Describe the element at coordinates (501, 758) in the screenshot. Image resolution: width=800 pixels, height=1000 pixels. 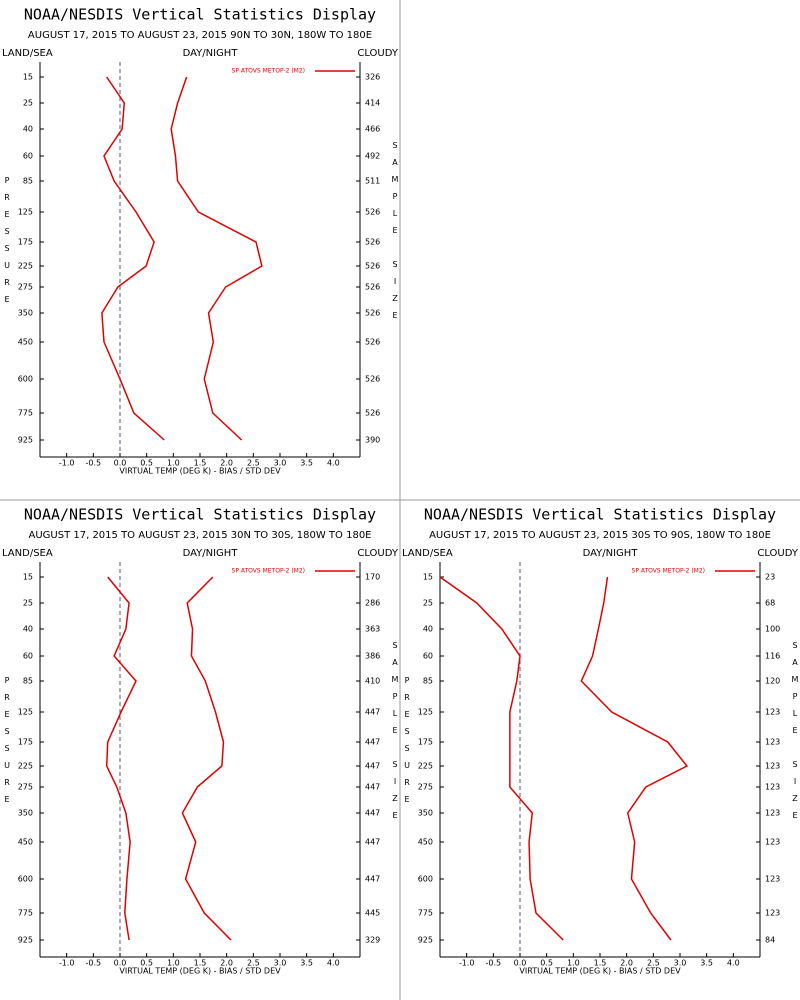
I see `profile-line` at that location.